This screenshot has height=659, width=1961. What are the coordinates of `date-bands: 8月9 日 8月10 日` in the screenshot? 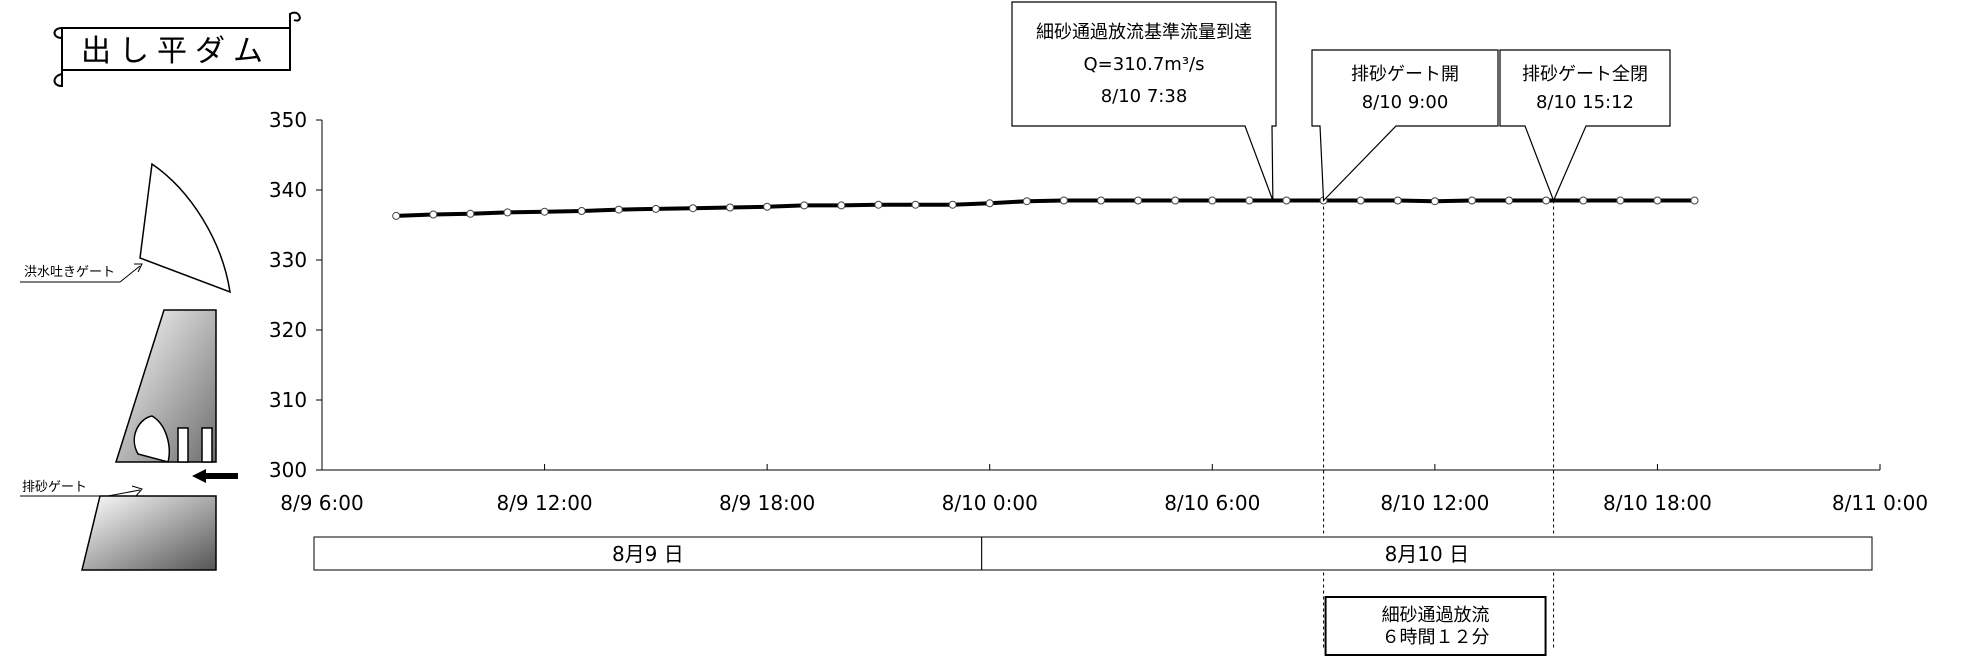 It's located at (1093, 553).